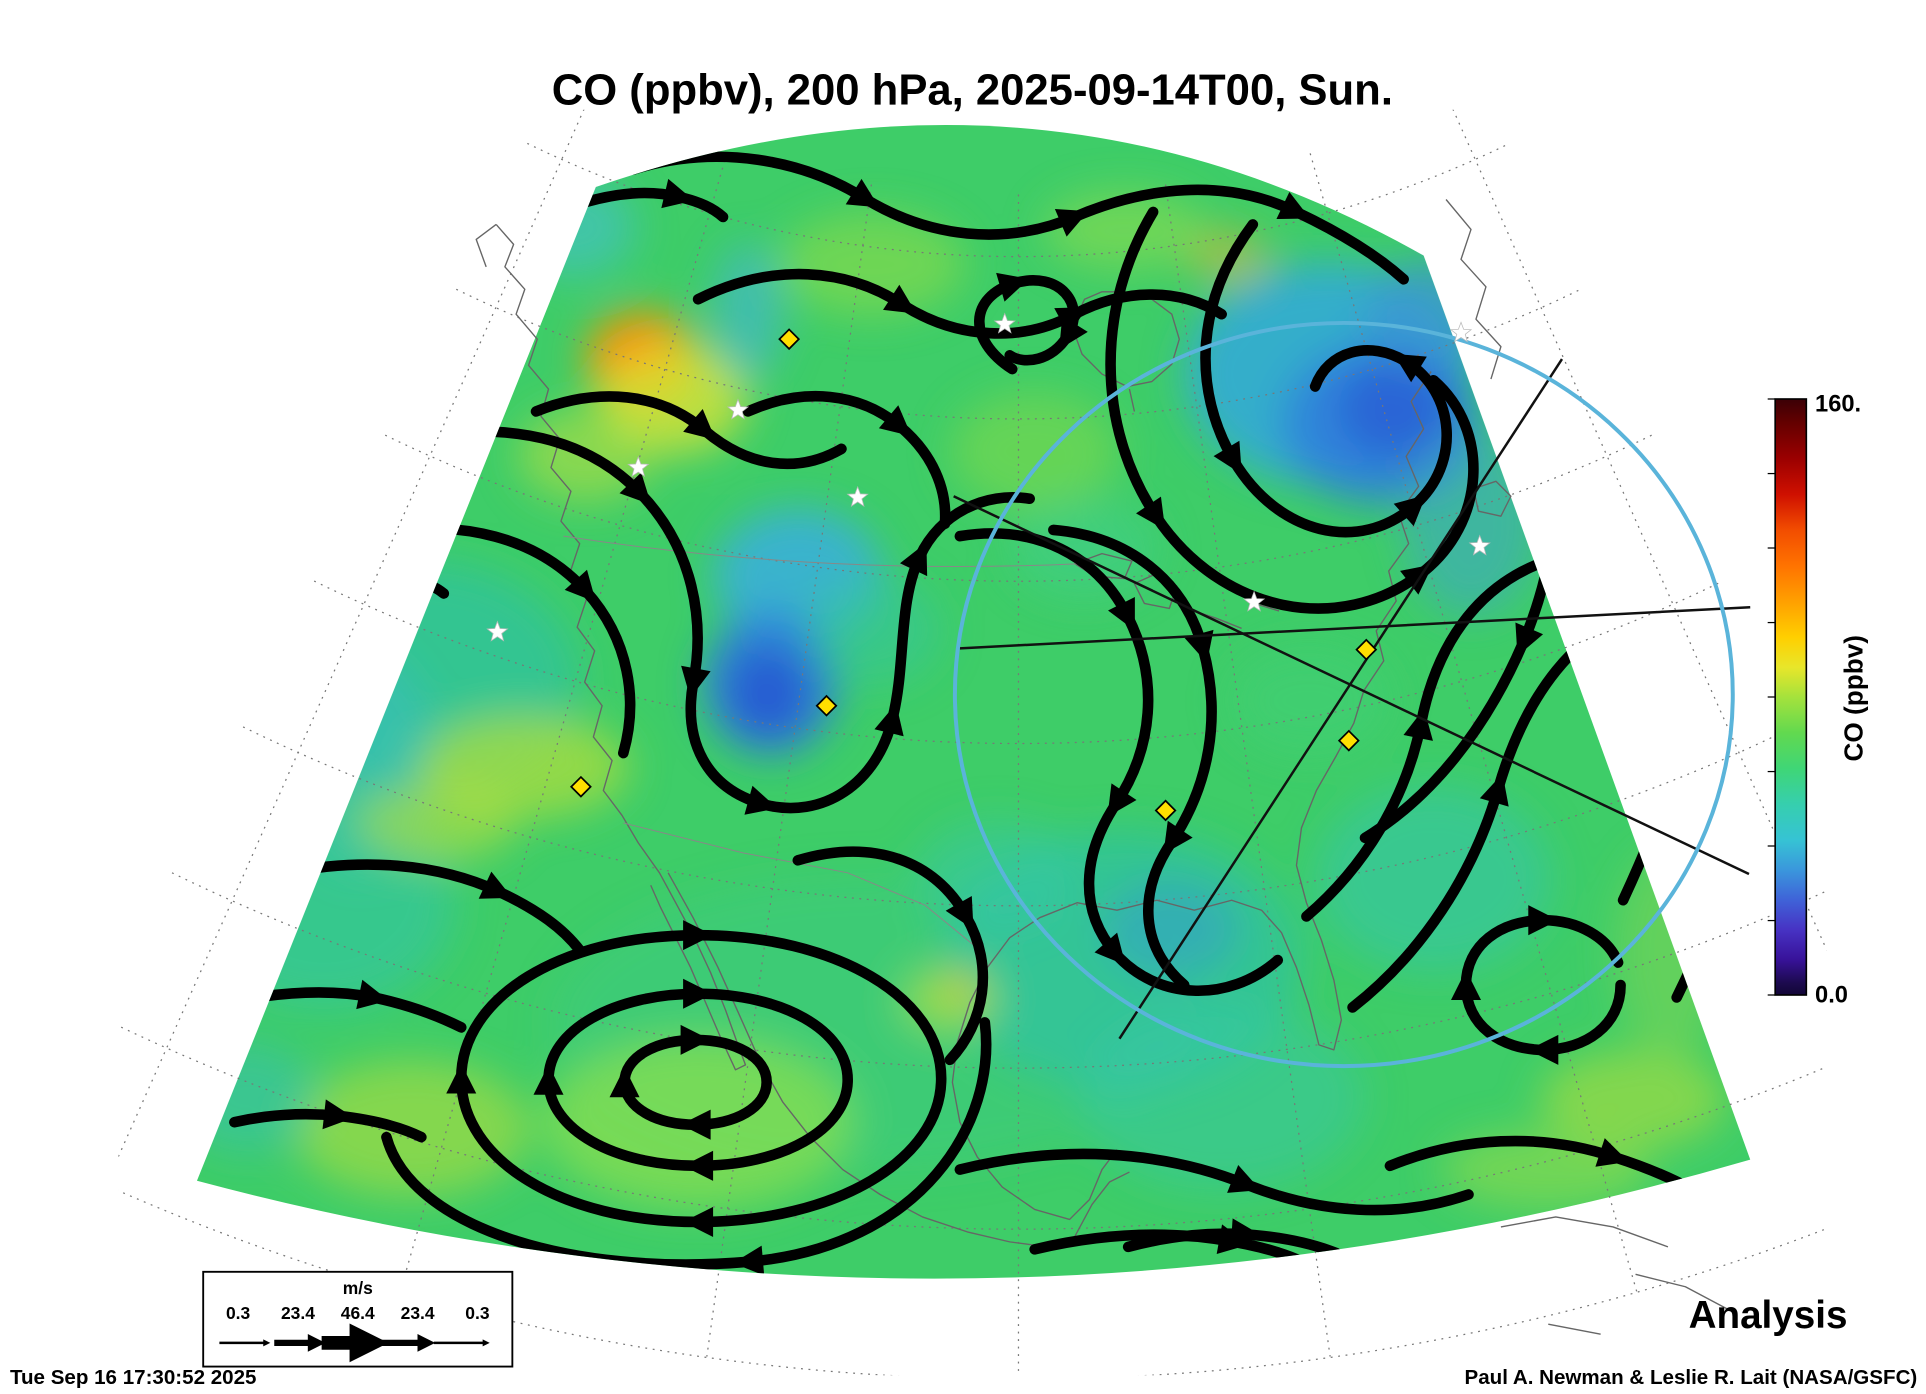  Describe the element at coordinates (1853, 698) in the screenshot. I see `colorbar-axis-label: CO (ppbv)` at that location.